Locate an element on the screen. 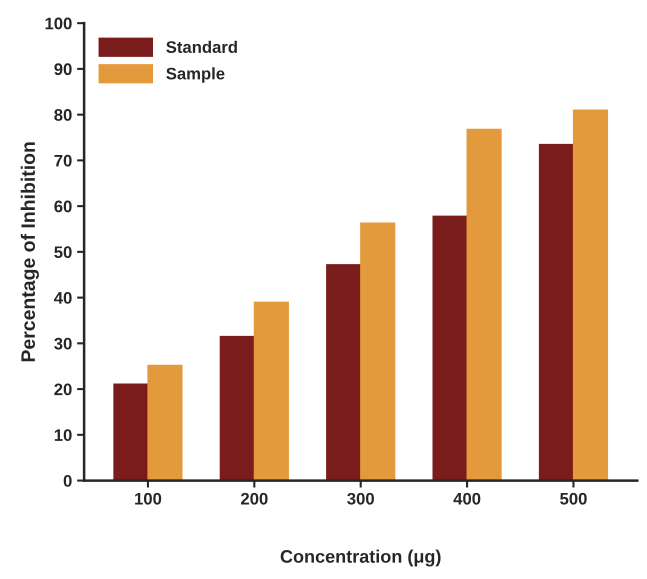  y-tick-label: 10 is located at coordinates (63, 435).